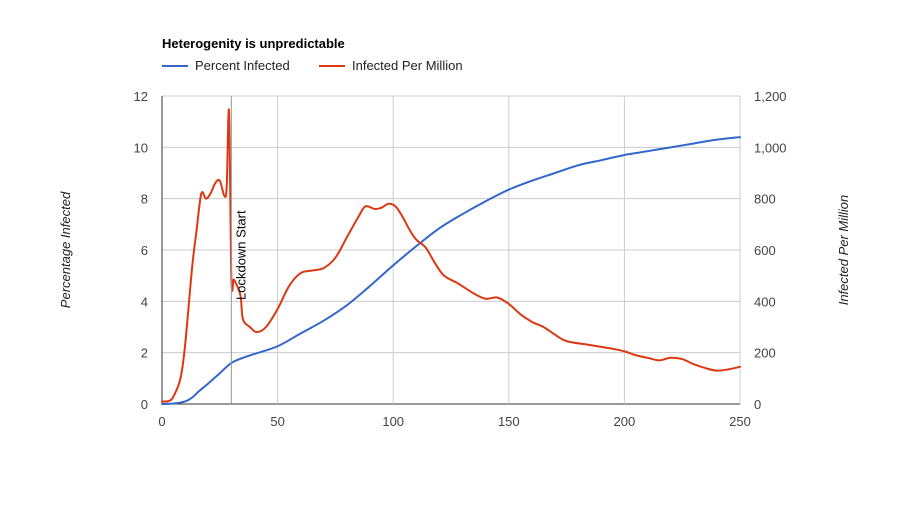 The width and height of the screenshot is (900, 505). I want to click on left-axis-tick-label: 4, so click(144, 301).